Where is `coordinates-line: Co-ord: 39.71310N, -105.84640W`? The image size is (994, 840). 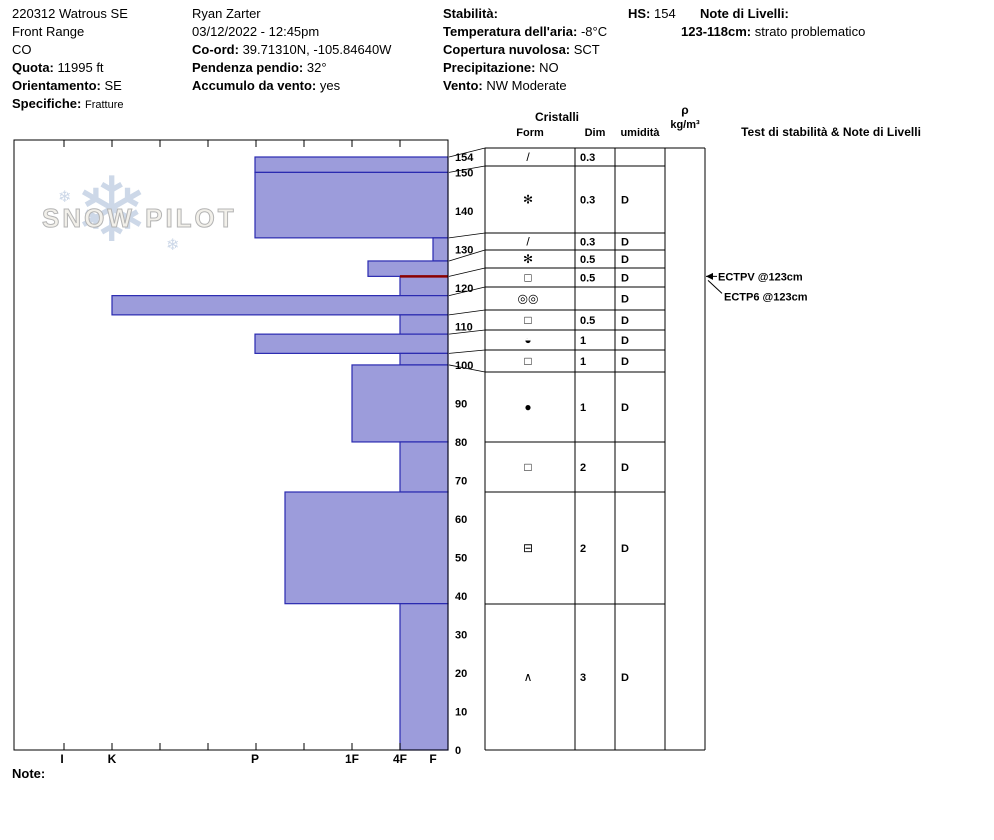 coordinates-line: Co-ord: 39.71310N, -105.84640W is located at coordinates (291, 50).